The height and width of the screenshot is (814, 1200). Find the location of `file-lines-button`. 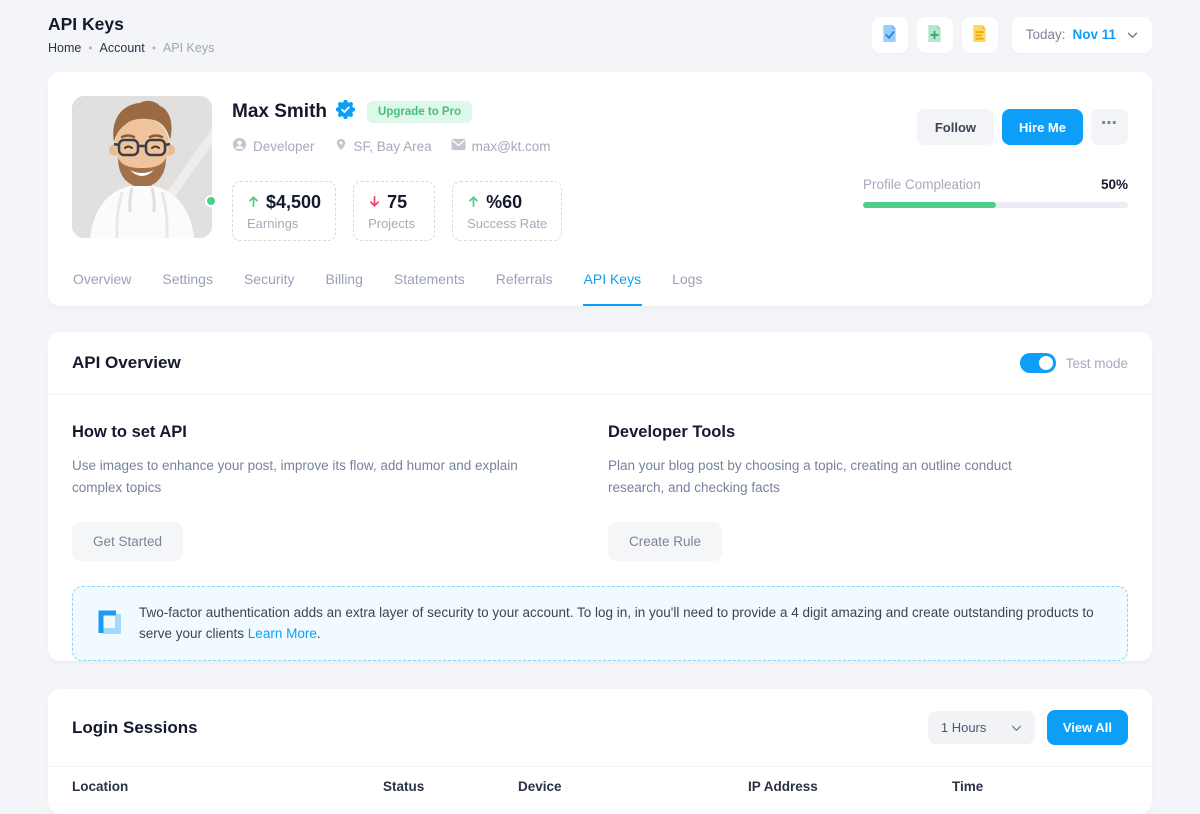

file-lines-button is located at coordinates (979, 34).